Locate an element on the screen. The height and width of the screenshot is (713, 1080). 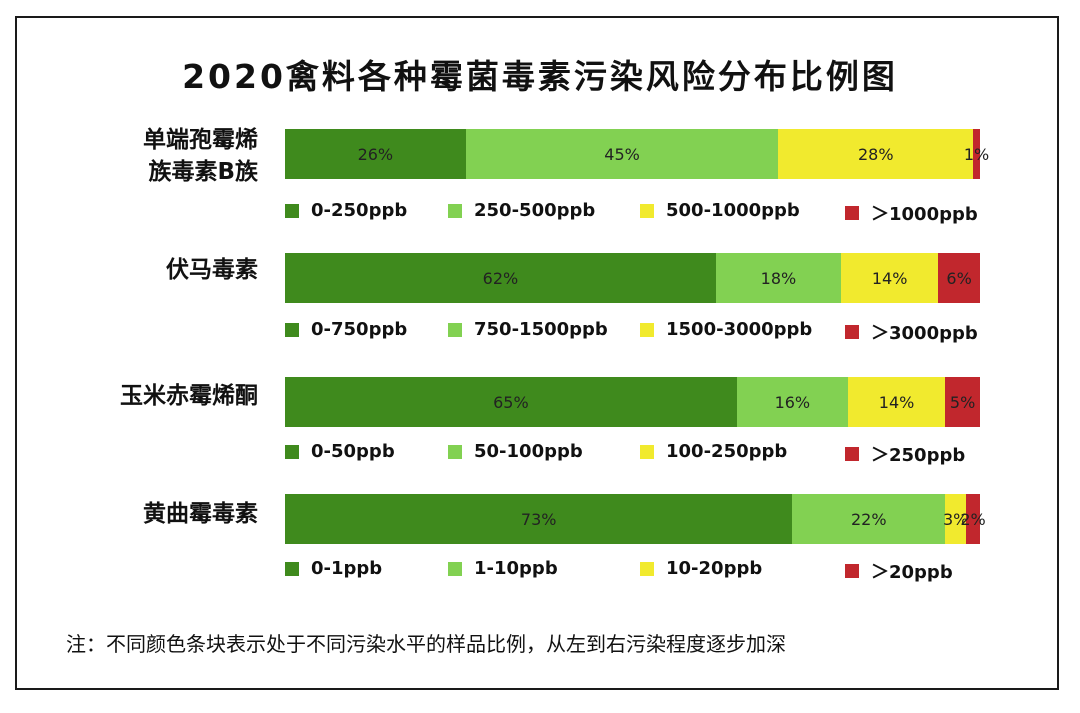
stacked-bar: 26% 45% 28% 1% is located at coordinates (637, 154).